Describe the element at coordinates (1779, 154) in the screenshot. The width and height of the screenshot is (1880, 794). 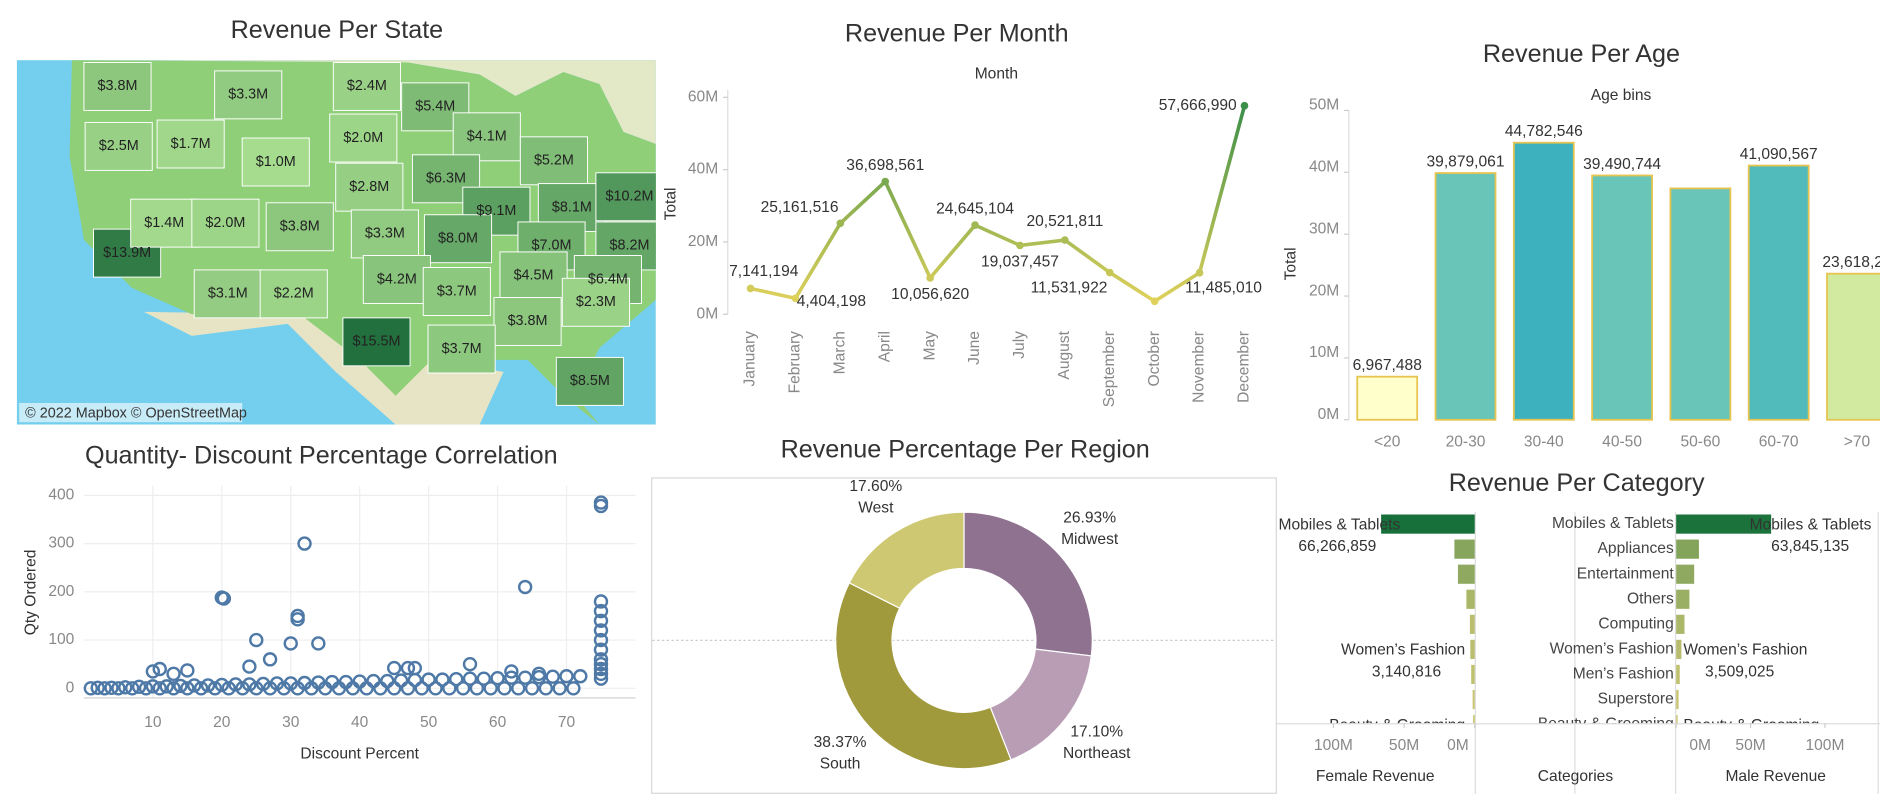
I see `value-label: 41,090,567` at that location.